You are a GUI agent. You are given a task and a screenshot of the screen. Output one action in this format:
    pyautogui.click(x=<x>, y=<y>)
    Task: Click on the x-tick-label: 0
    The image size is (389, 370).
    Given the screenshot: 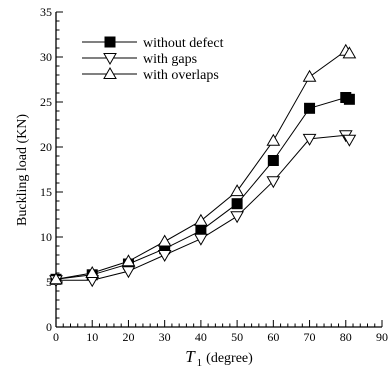 What is the action you would take?
    pyautogui.click(x=56, y=337)
    